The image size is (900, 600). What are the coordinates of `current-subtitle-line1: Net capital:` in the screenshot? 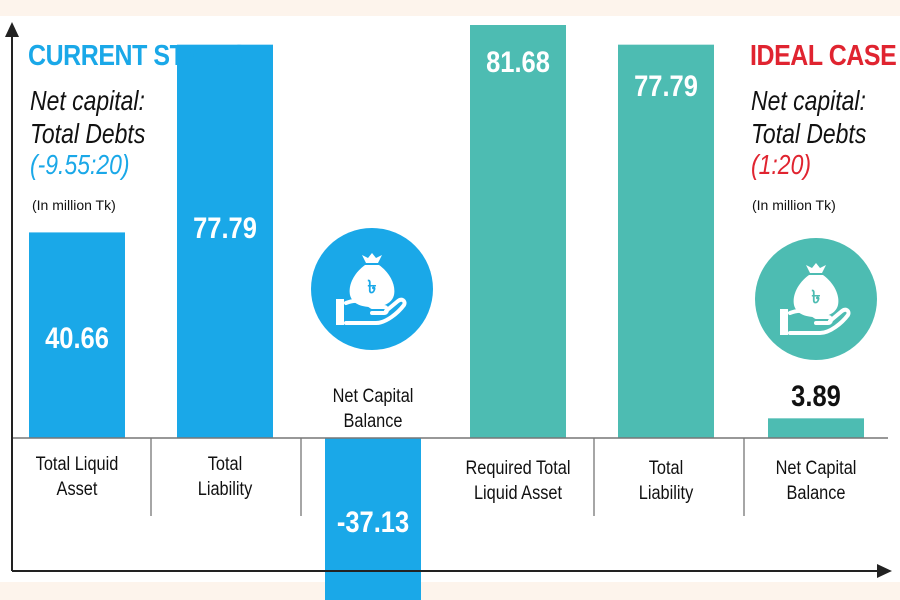 It's located at (87, 100).